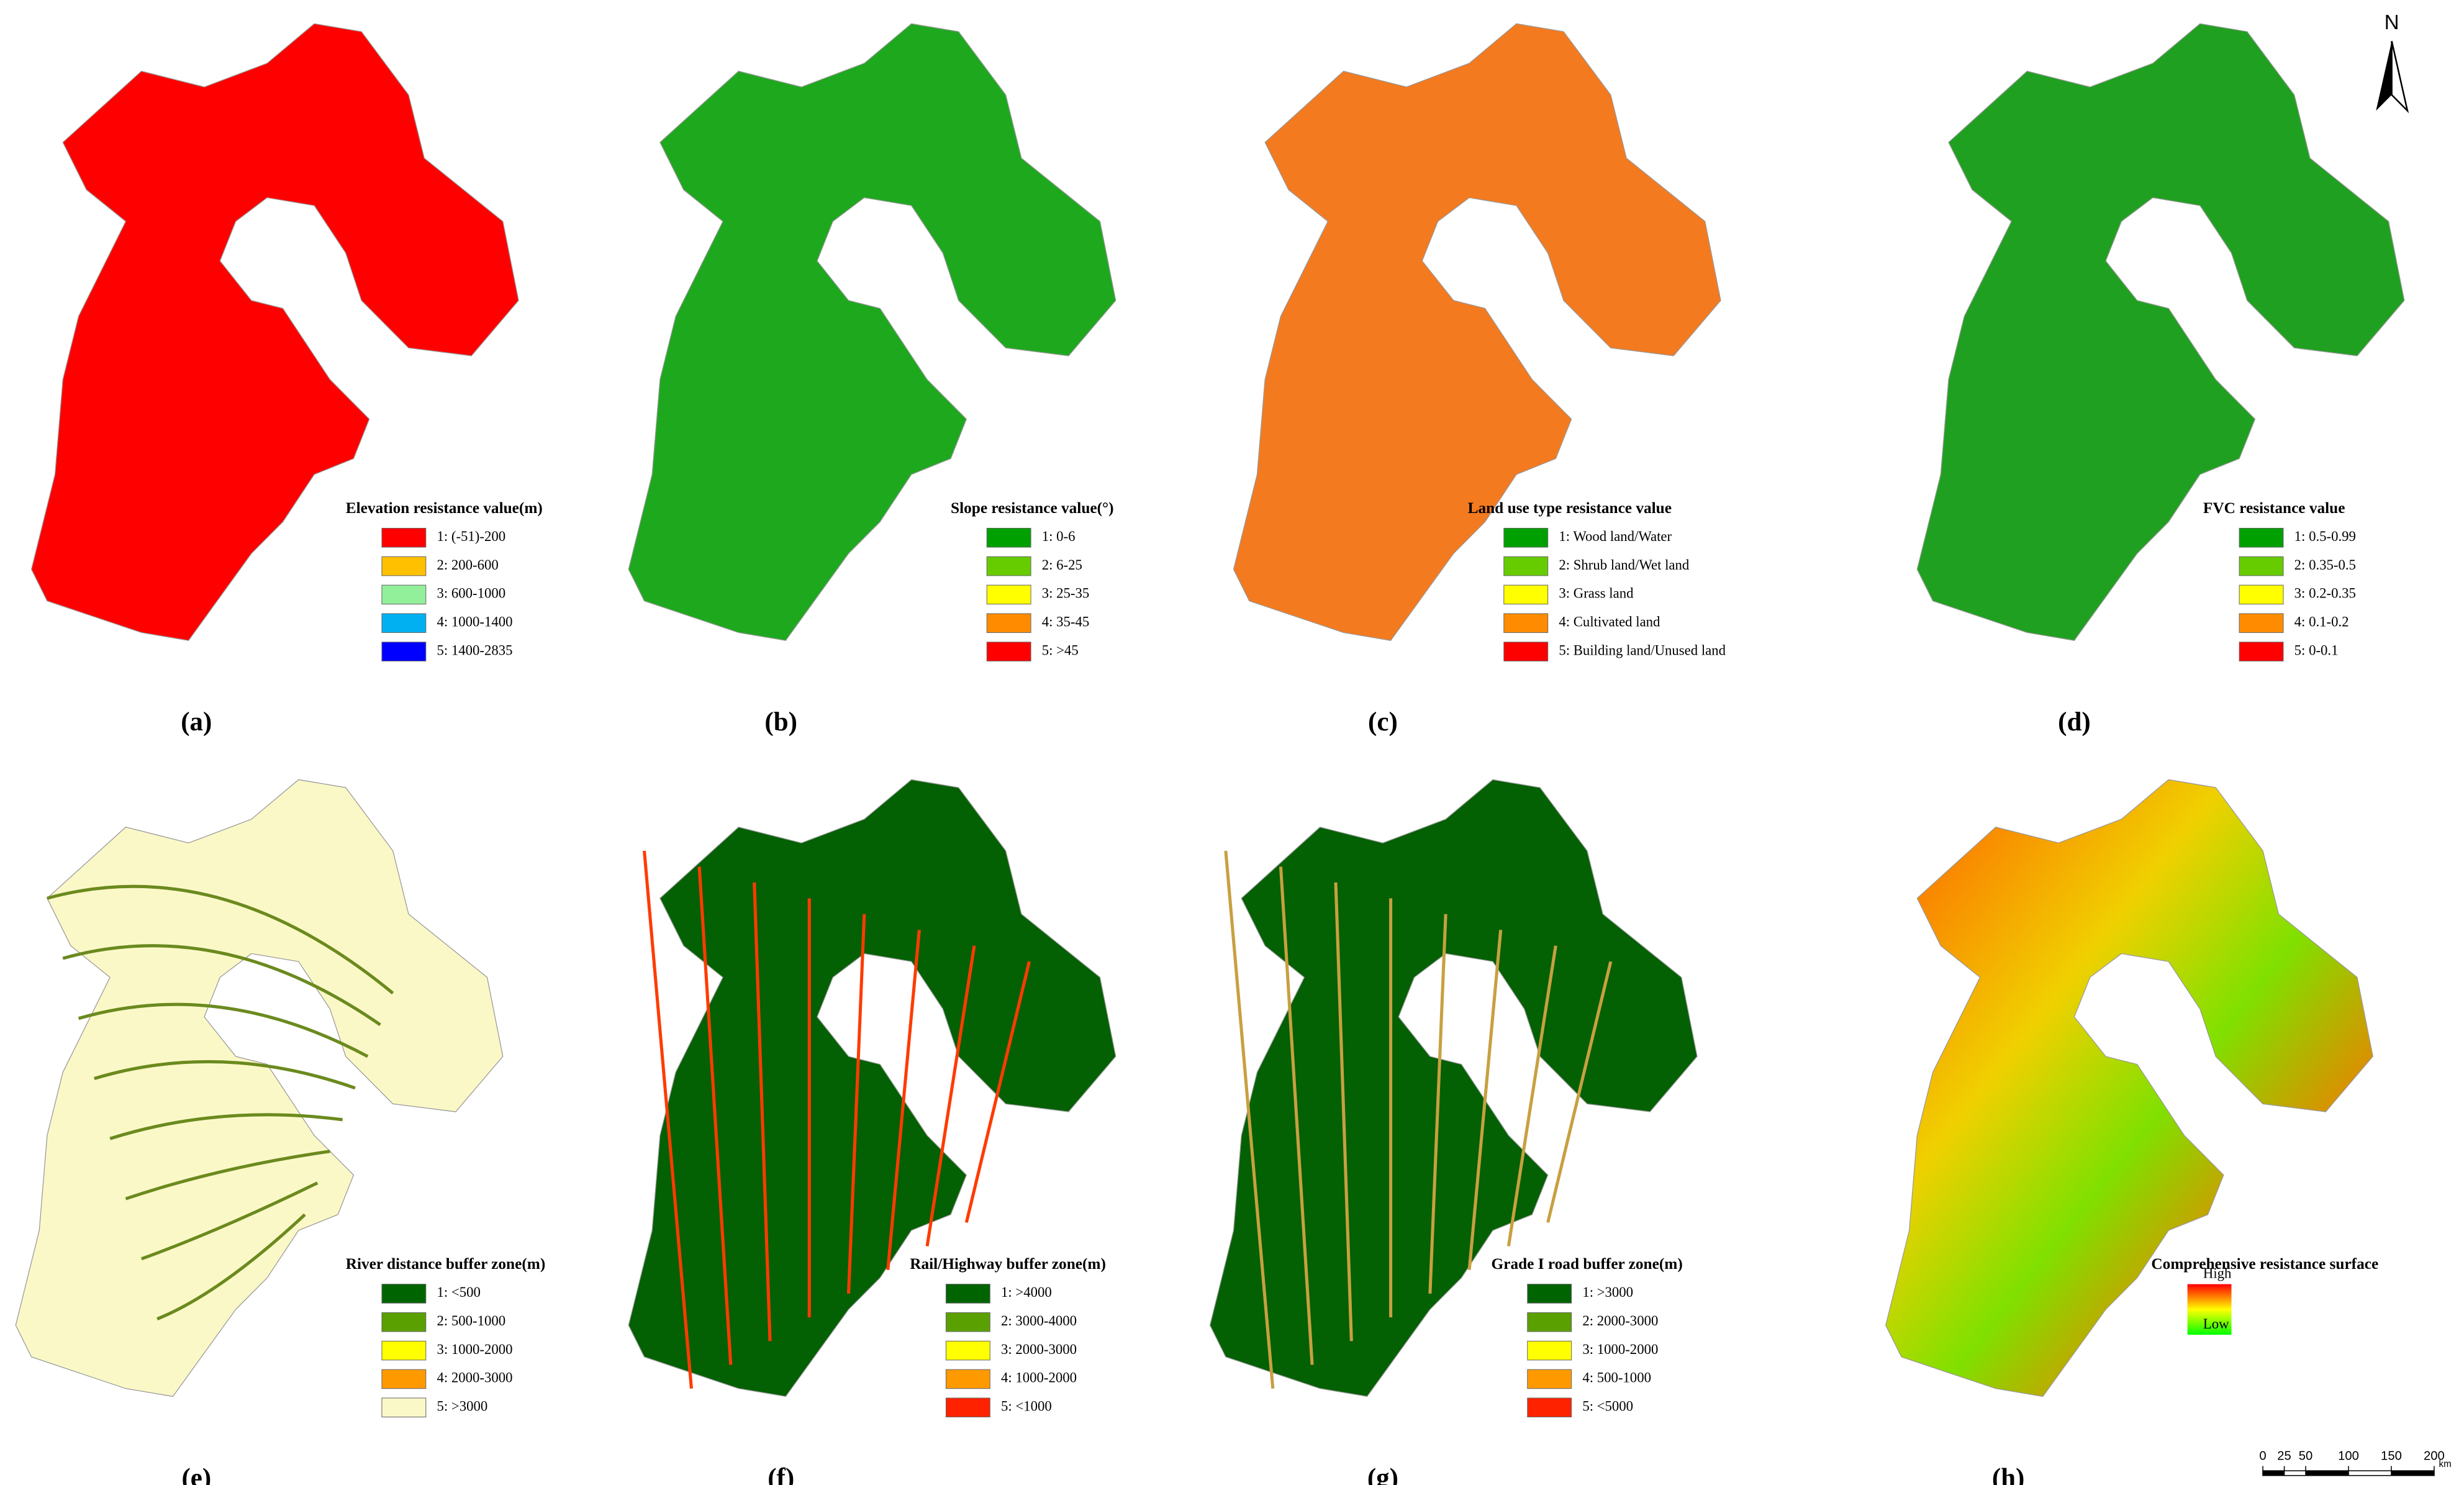 The width and height of the screenshot is (2464, 1485). What do you see at coordinates (1624, 565) in the screenshot?
I see `legend-label: 2: Shrub land/Wet land` at bounding box center [1624, 565].